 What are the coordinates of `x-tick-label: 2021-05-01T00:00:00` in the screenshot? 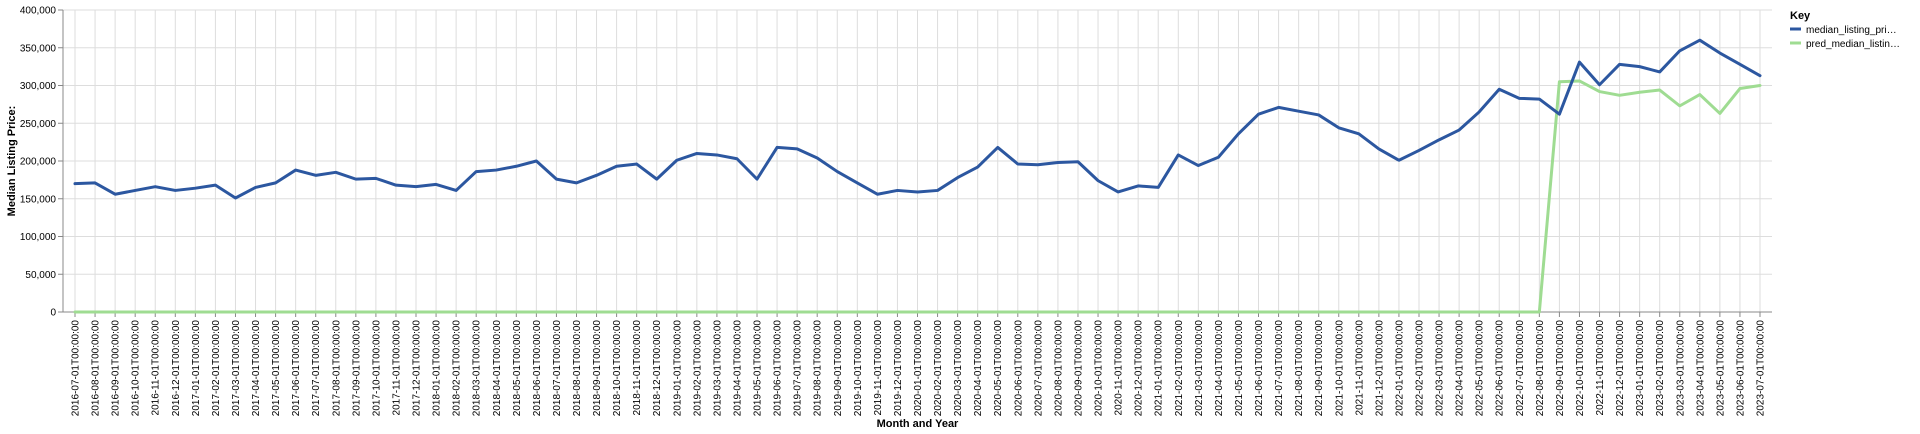 It's located at (1239, 368).